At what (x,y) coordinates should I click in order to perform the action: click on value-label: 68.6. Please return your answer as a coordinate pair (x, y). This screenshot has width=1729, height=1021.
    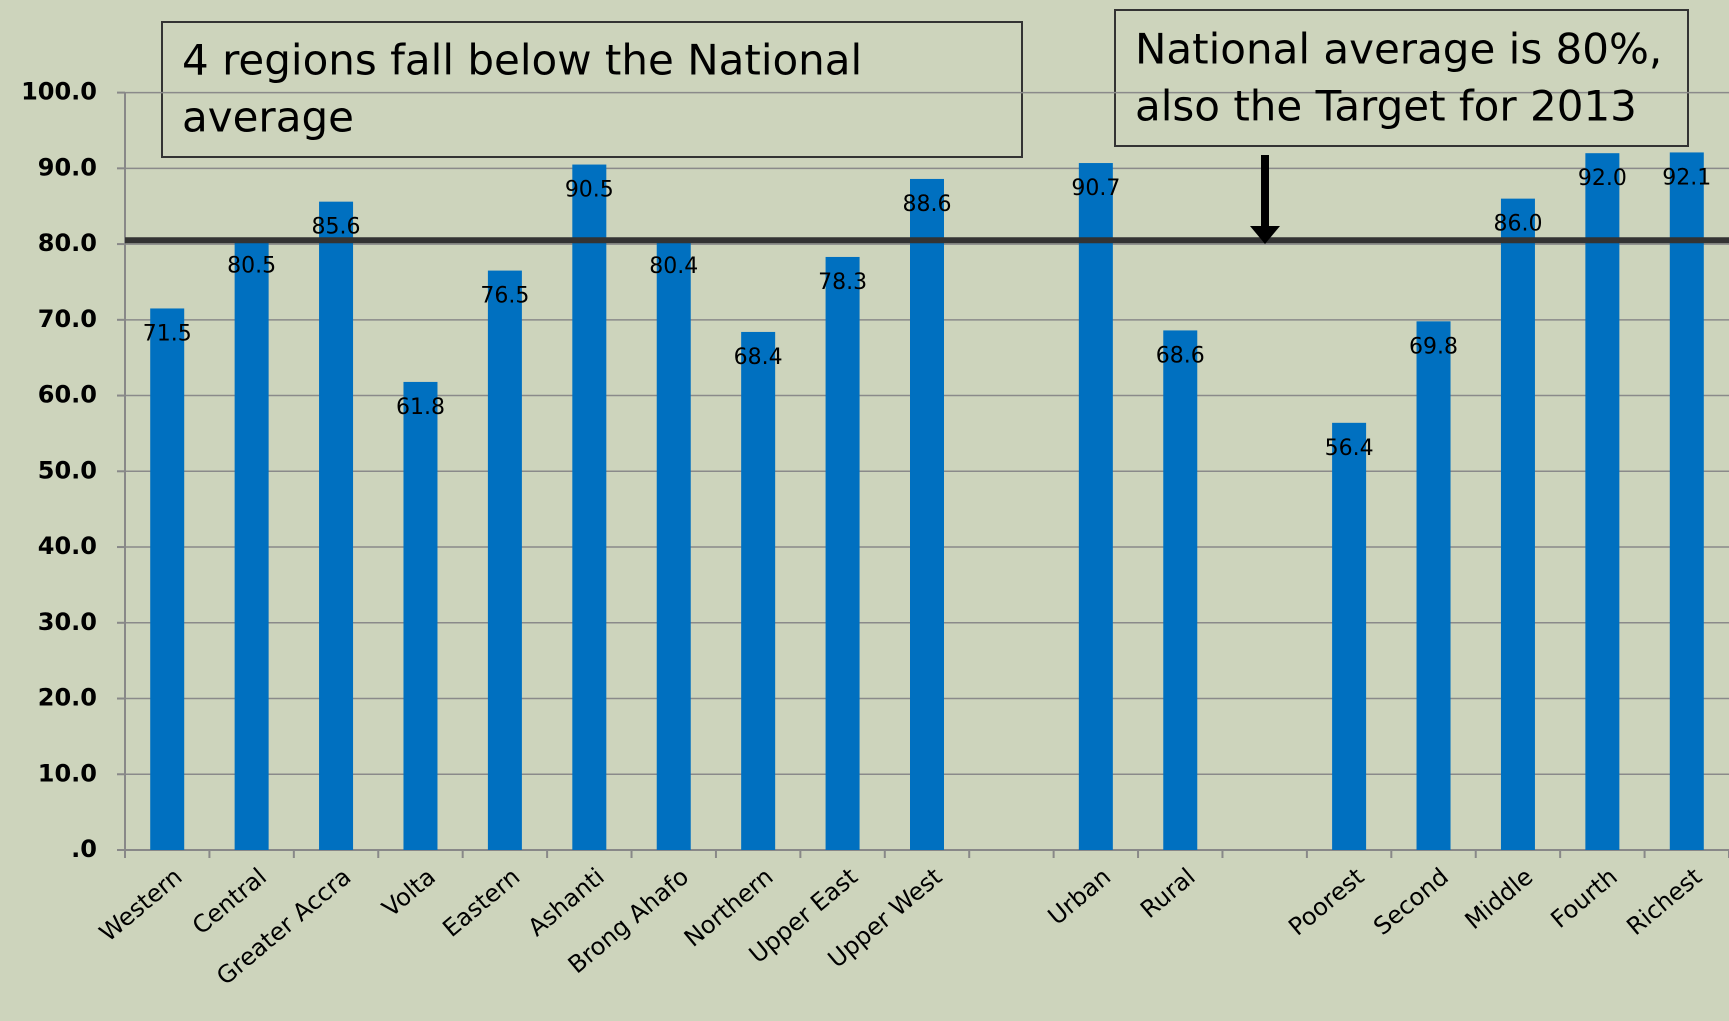
    Looking at the image, I should click on (1180, 355).